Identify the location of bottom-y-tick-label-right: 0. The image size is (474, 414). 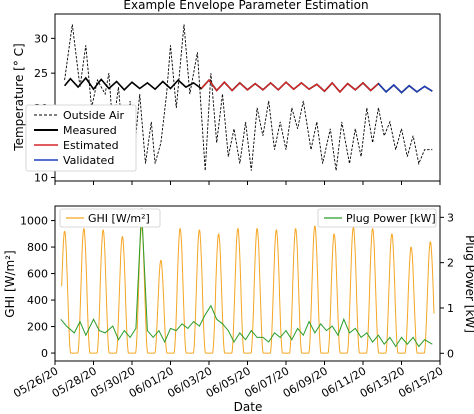
(450, 353).